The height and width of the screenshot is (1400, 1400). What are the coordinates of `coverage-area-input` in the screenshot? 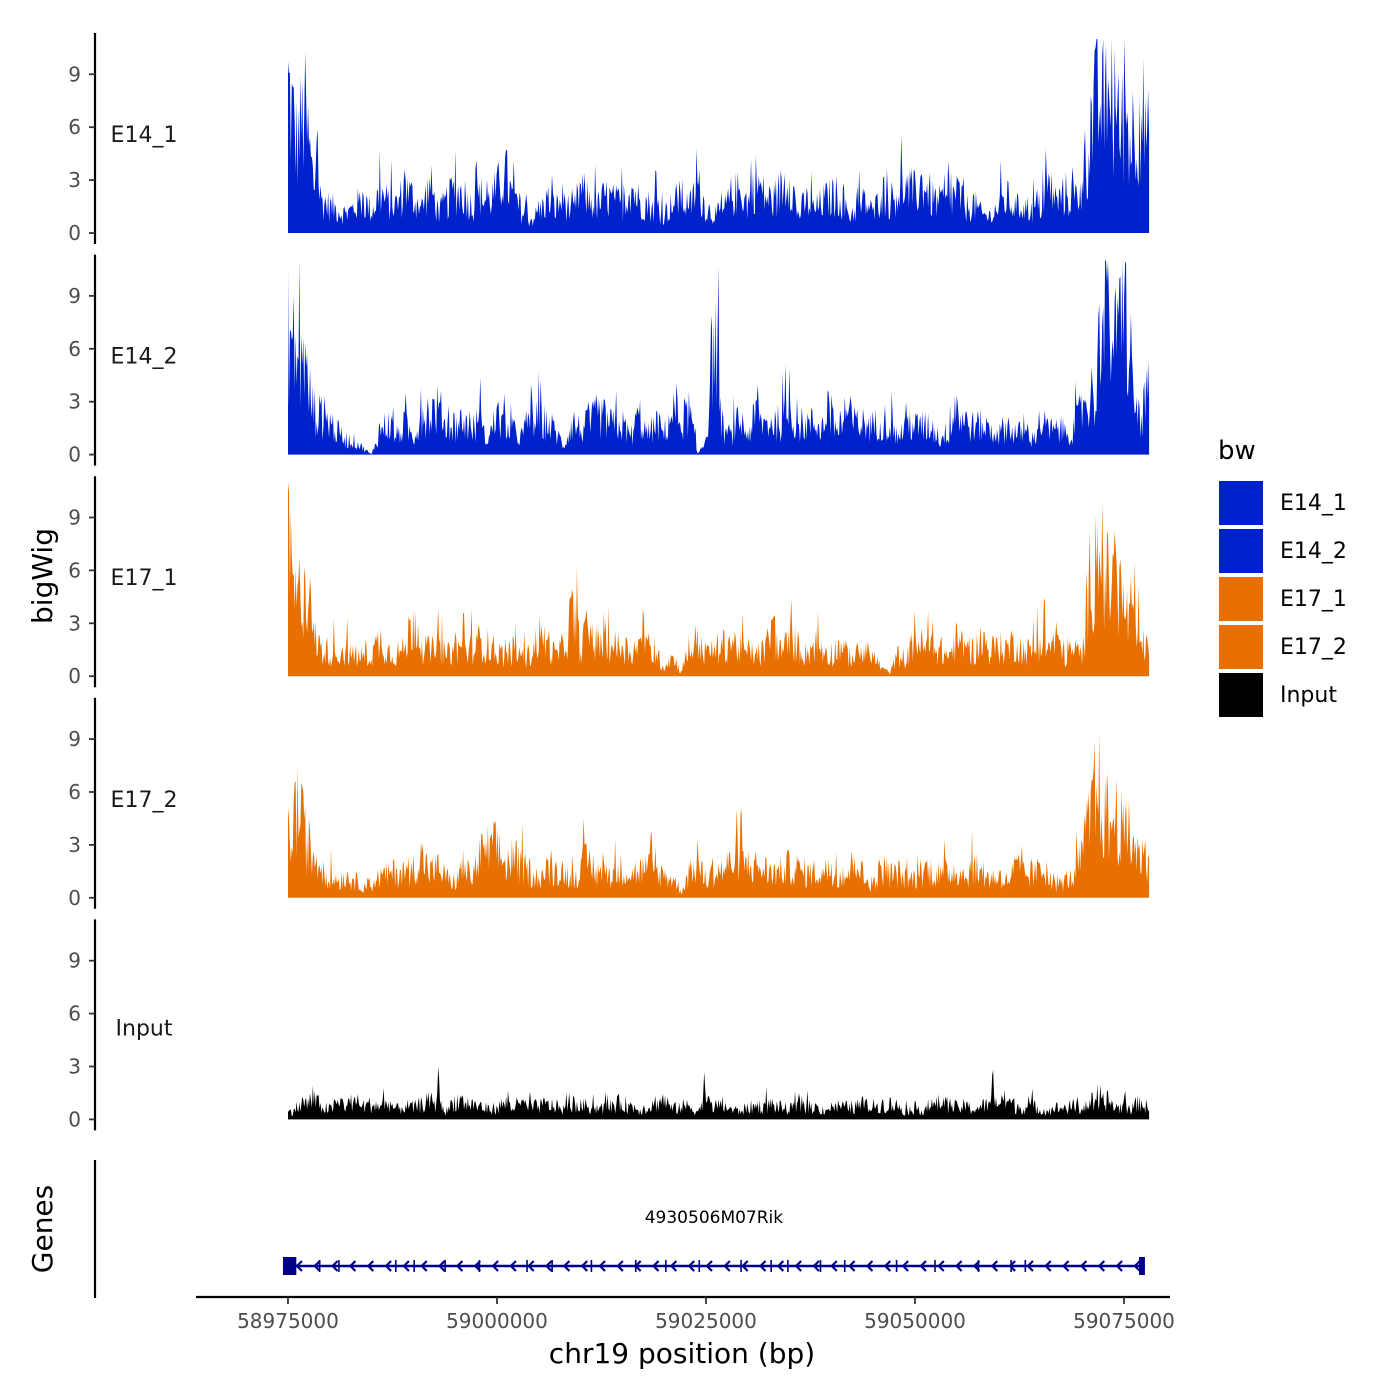 It's located at (719, 1093).